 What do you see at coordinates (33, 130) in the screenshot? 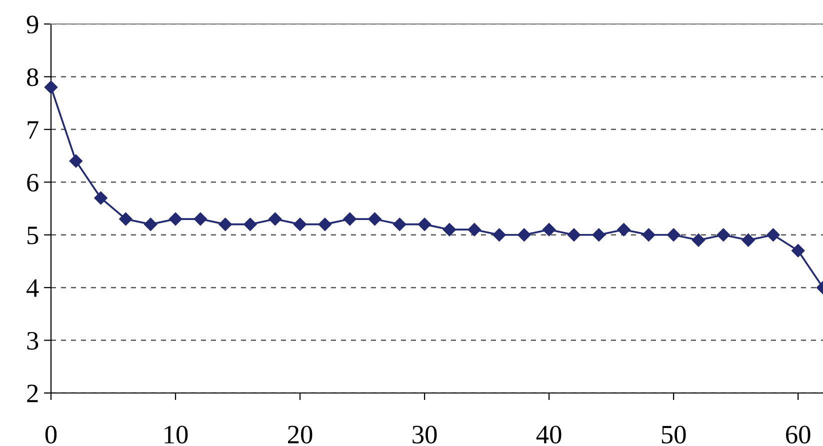
I see `y-tick-label: 7` at bounding box center [33, 130].